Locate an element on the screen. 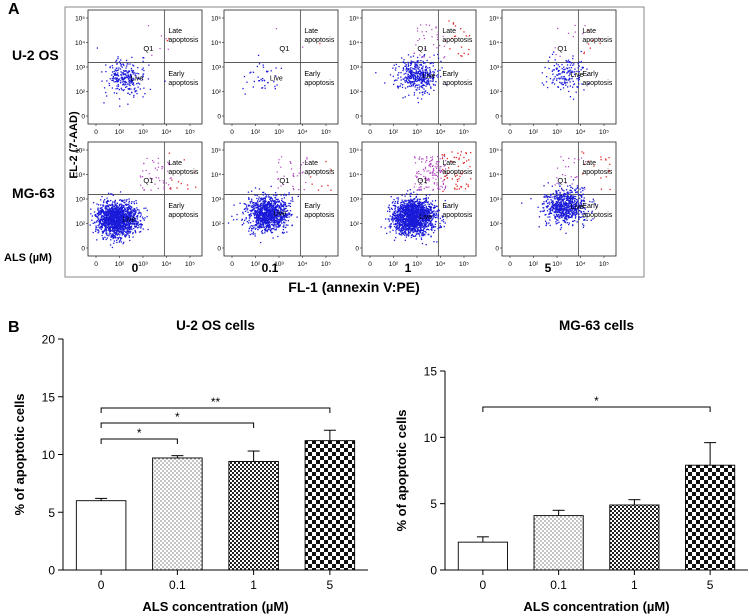 The image size is (749, 616). quadrant-label-early: Early is located at coordinates (176, 74).